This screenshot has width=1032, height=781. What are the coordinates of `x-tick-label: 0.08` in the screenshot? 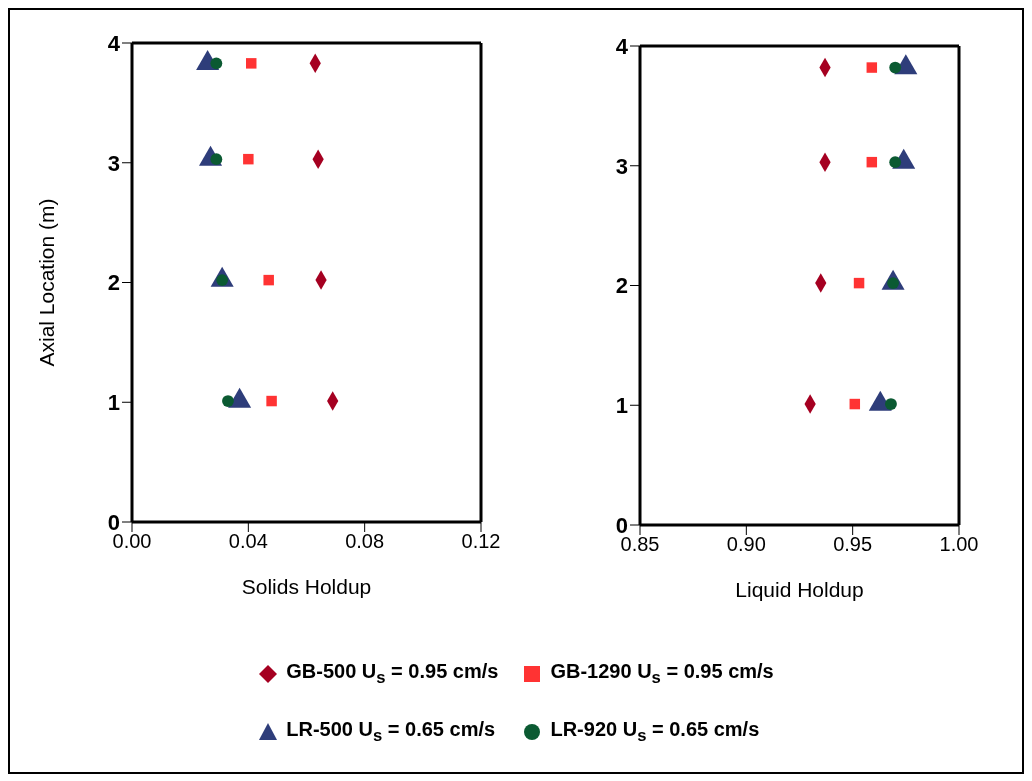 It's located at (365, 541).